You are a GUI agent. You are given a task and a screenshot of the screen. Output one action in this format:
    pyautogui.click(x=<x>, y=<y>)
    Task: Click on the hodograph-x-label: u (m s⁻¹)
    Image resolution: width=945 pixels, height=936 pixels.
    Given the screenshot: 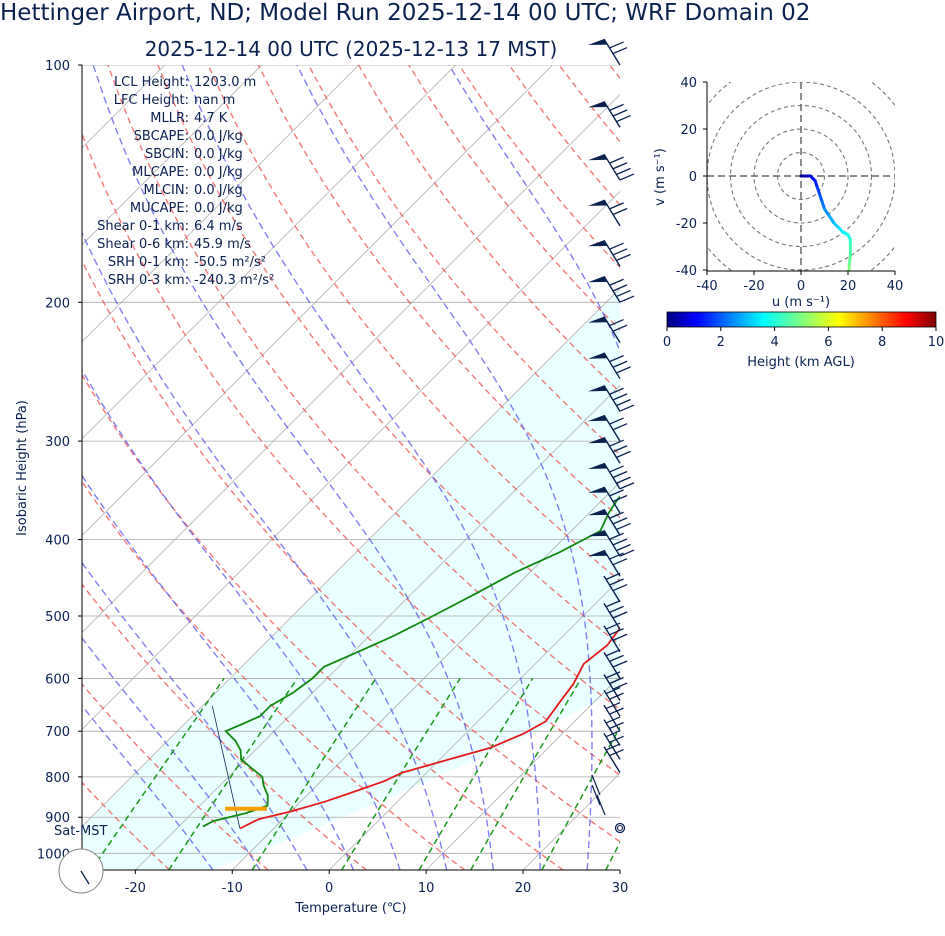 What is the action you would take?
    pyautogui.click(x=801, y=302)
    